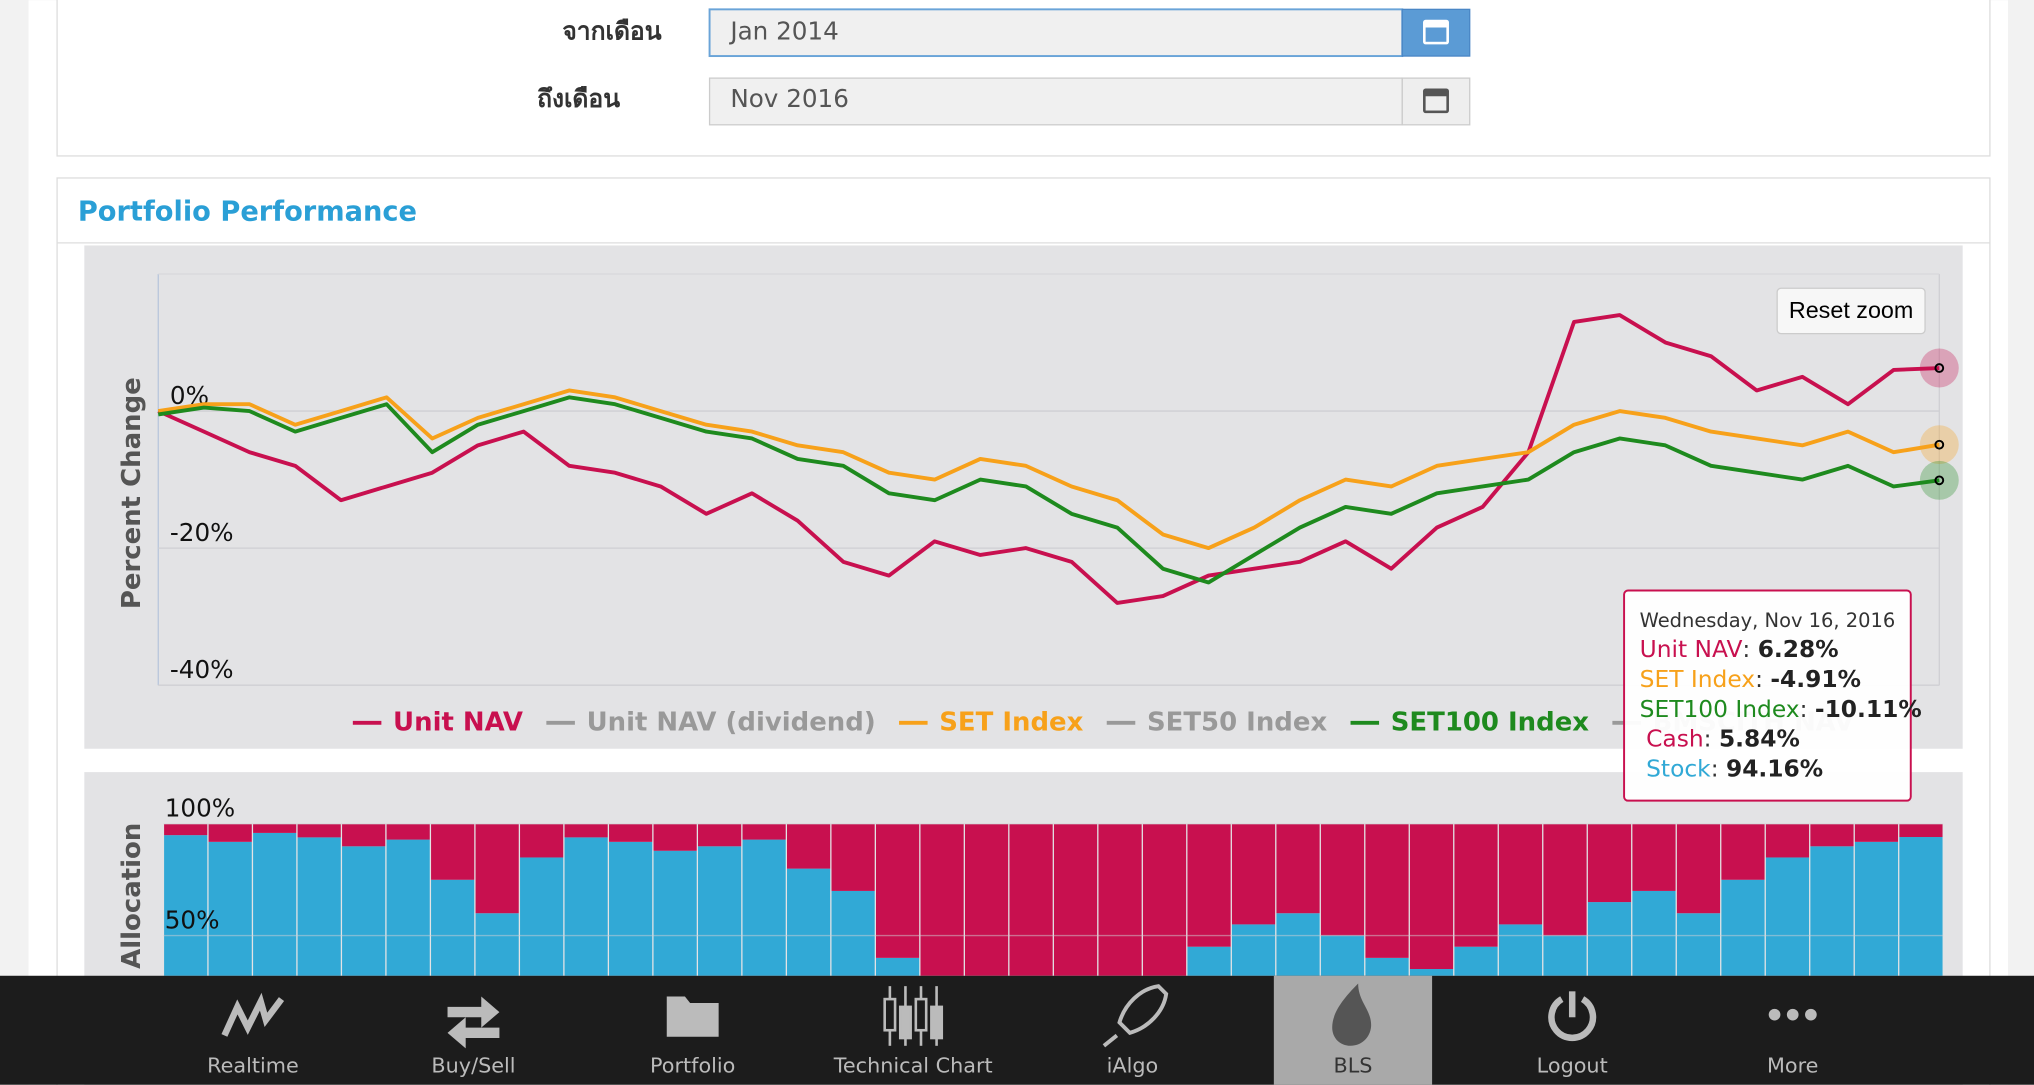  Describe the element at coordinates (1698, 679) in the screenshot. I see `tooltip-name: SET Index` at that location.